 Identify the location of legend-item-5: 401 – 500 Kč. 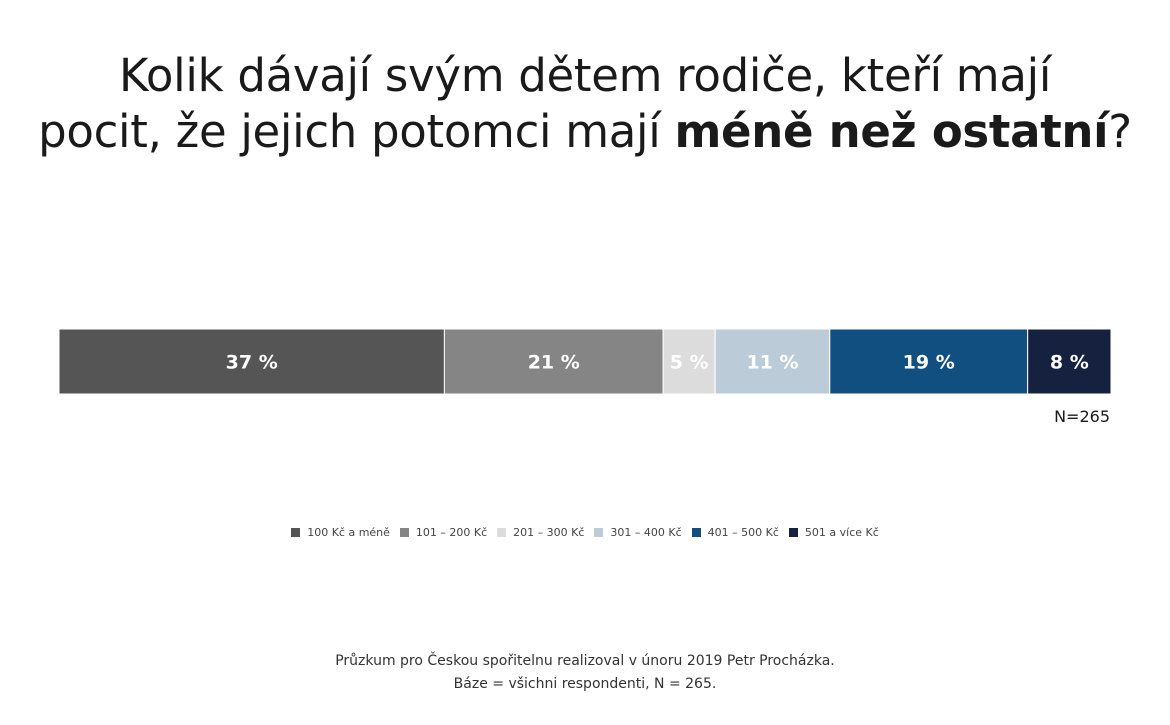
(735, 532).